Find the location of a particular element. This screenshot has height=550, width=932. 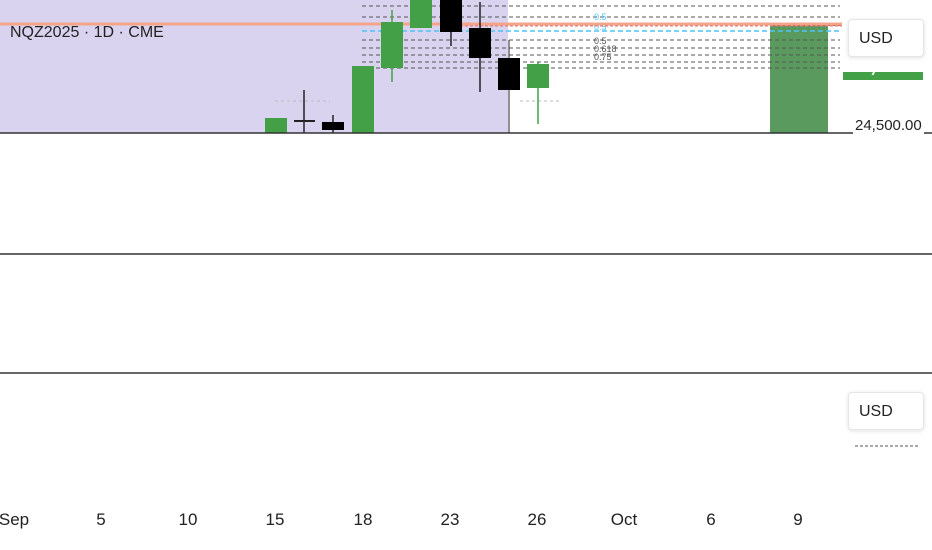

time-label: 15 is located at coordinates (275, 519).